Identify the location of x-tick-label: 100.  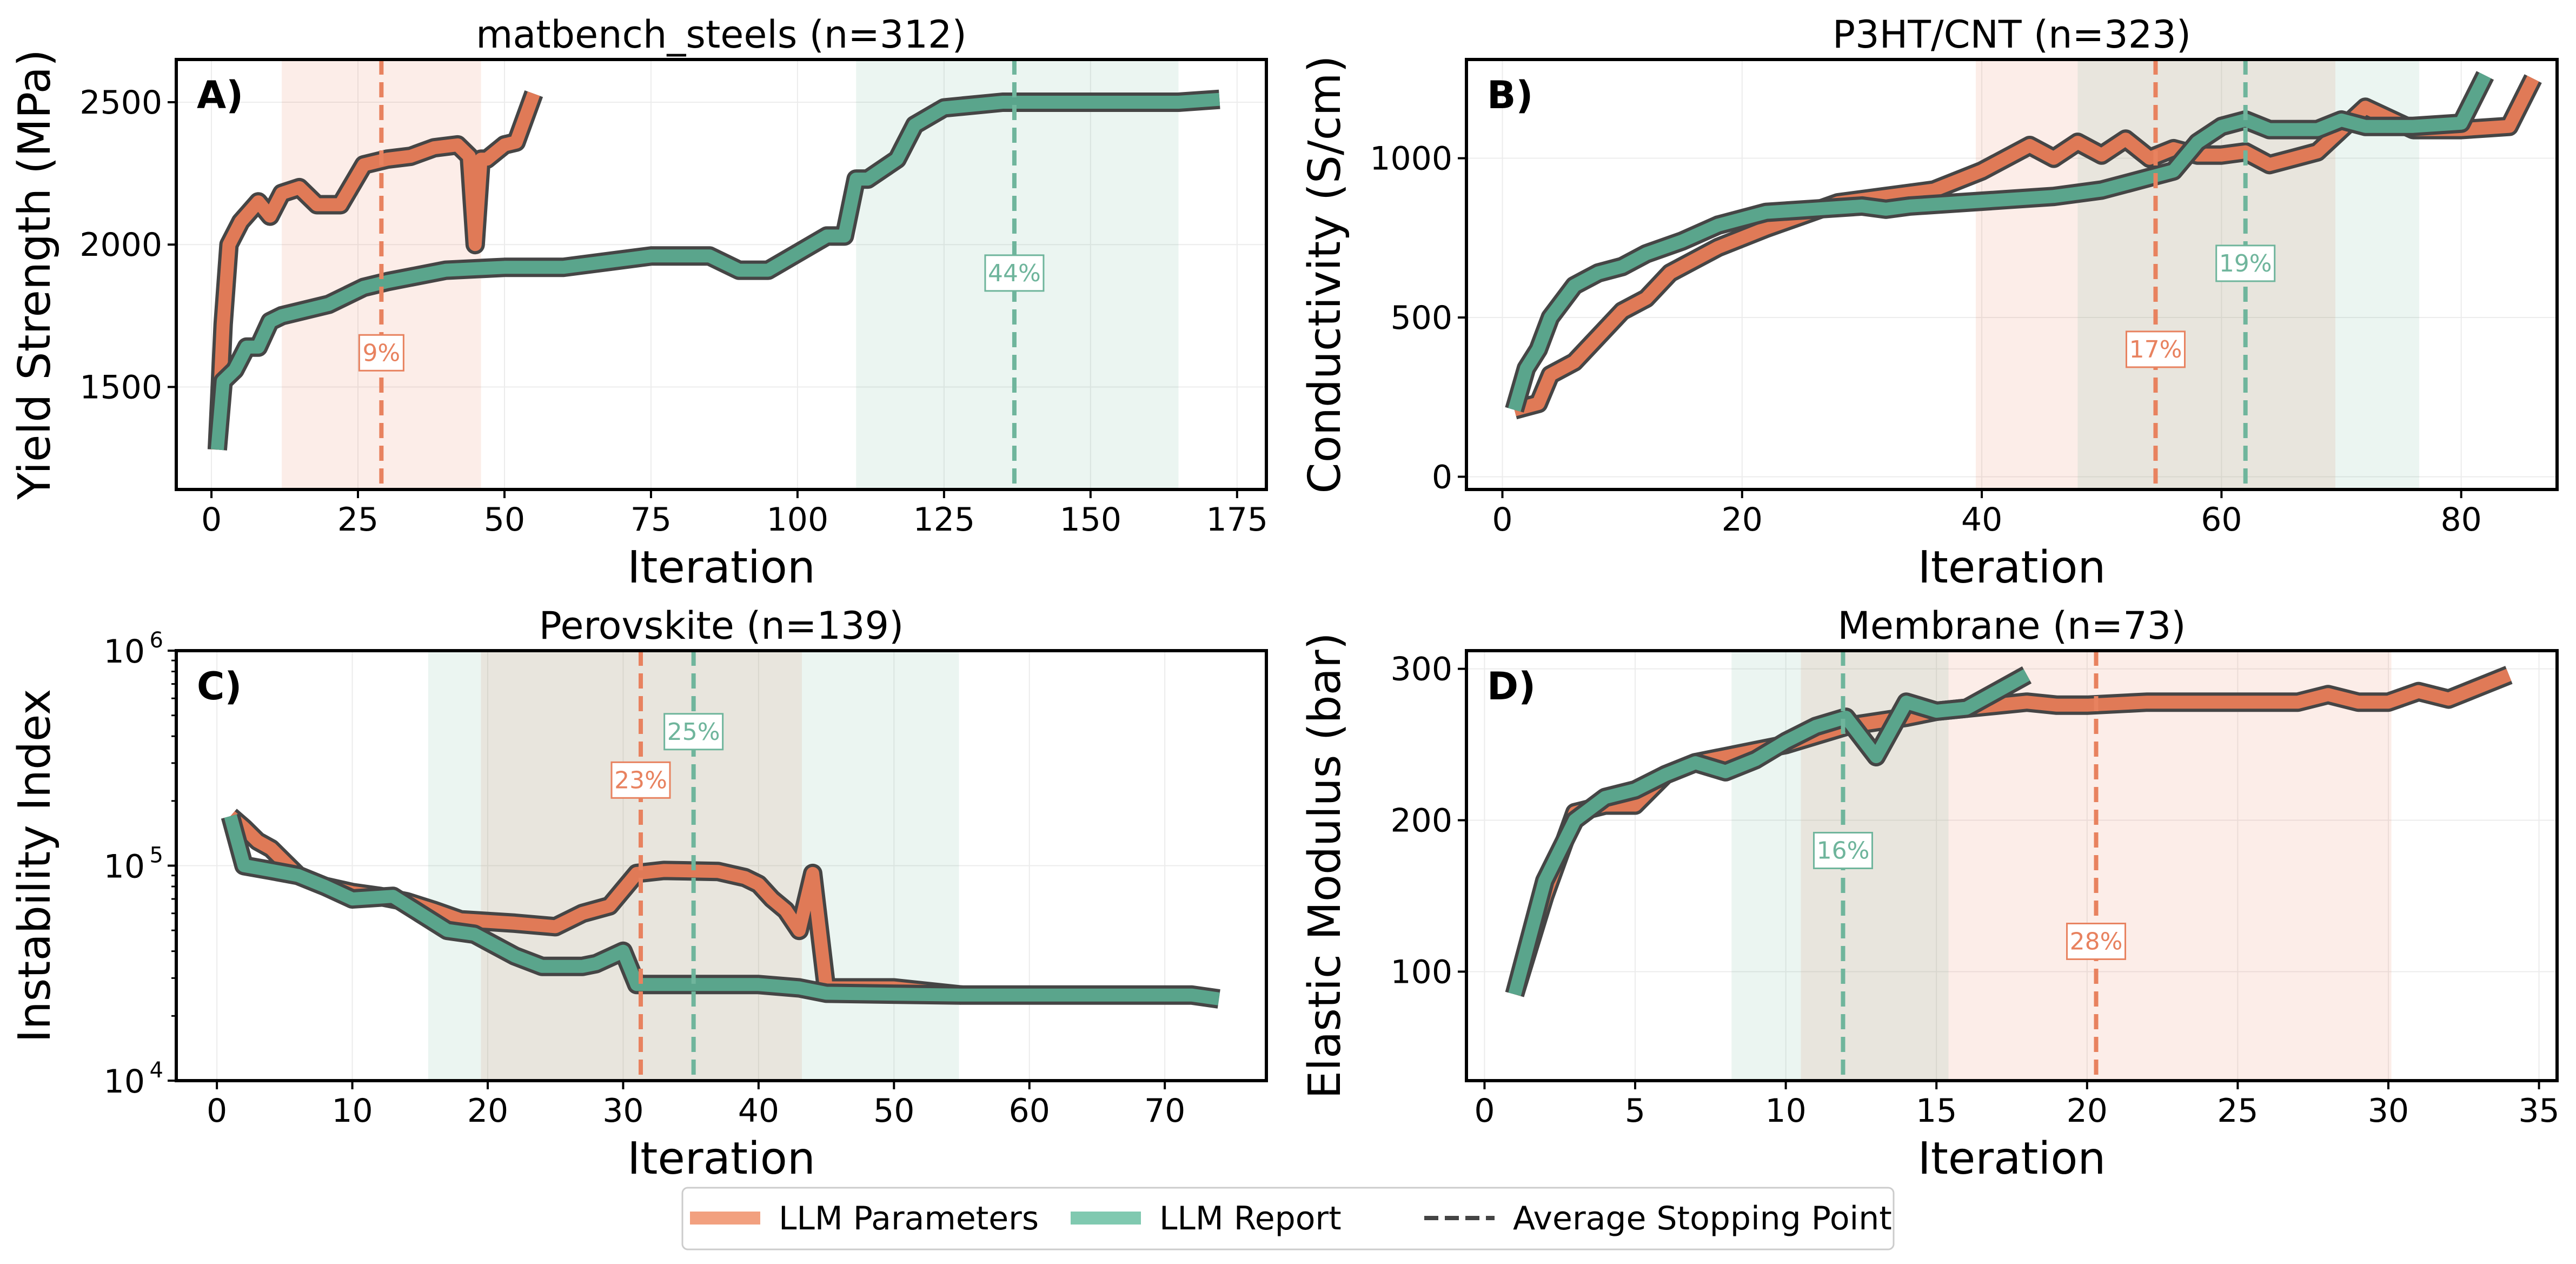
(798, 520).